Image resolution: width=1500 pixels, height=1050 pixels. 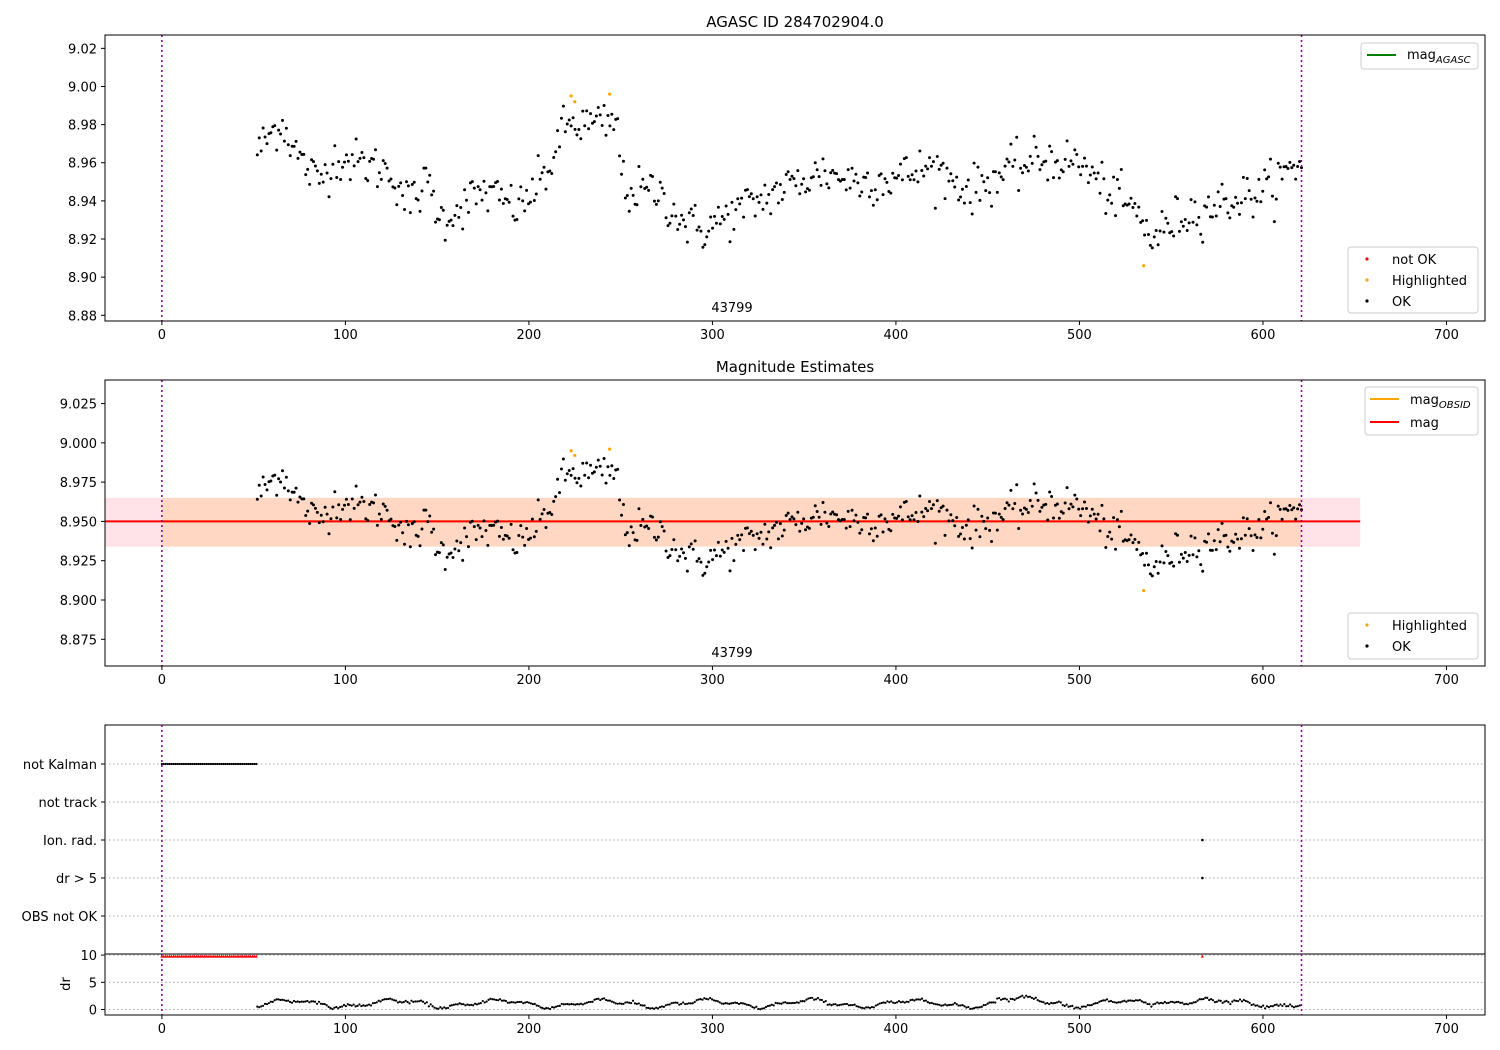 What do you see at coordinates (82, 240) in the screenshot?
I see `top-ytick-label-2: 8.92` at bounding box center [82, 240].